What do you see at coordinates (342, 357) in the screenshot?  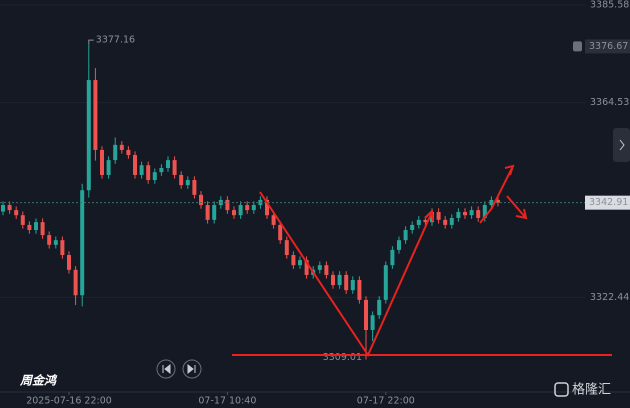 I see `low-label: 3309.01` at bounding box center [342, 357].